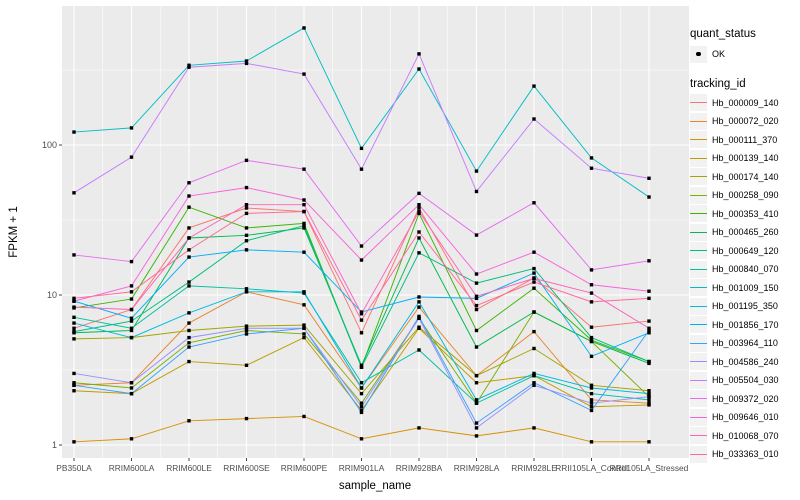  I want to click on legend-item-label: Hb_000465_260, so click(745, 232).